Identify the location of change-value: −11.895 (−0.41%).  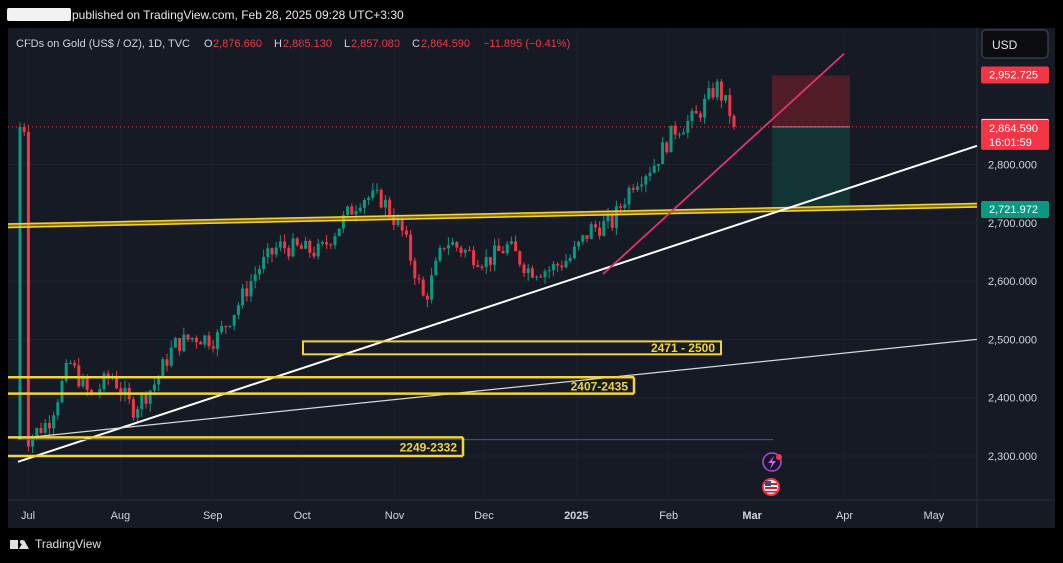
(526, 44).